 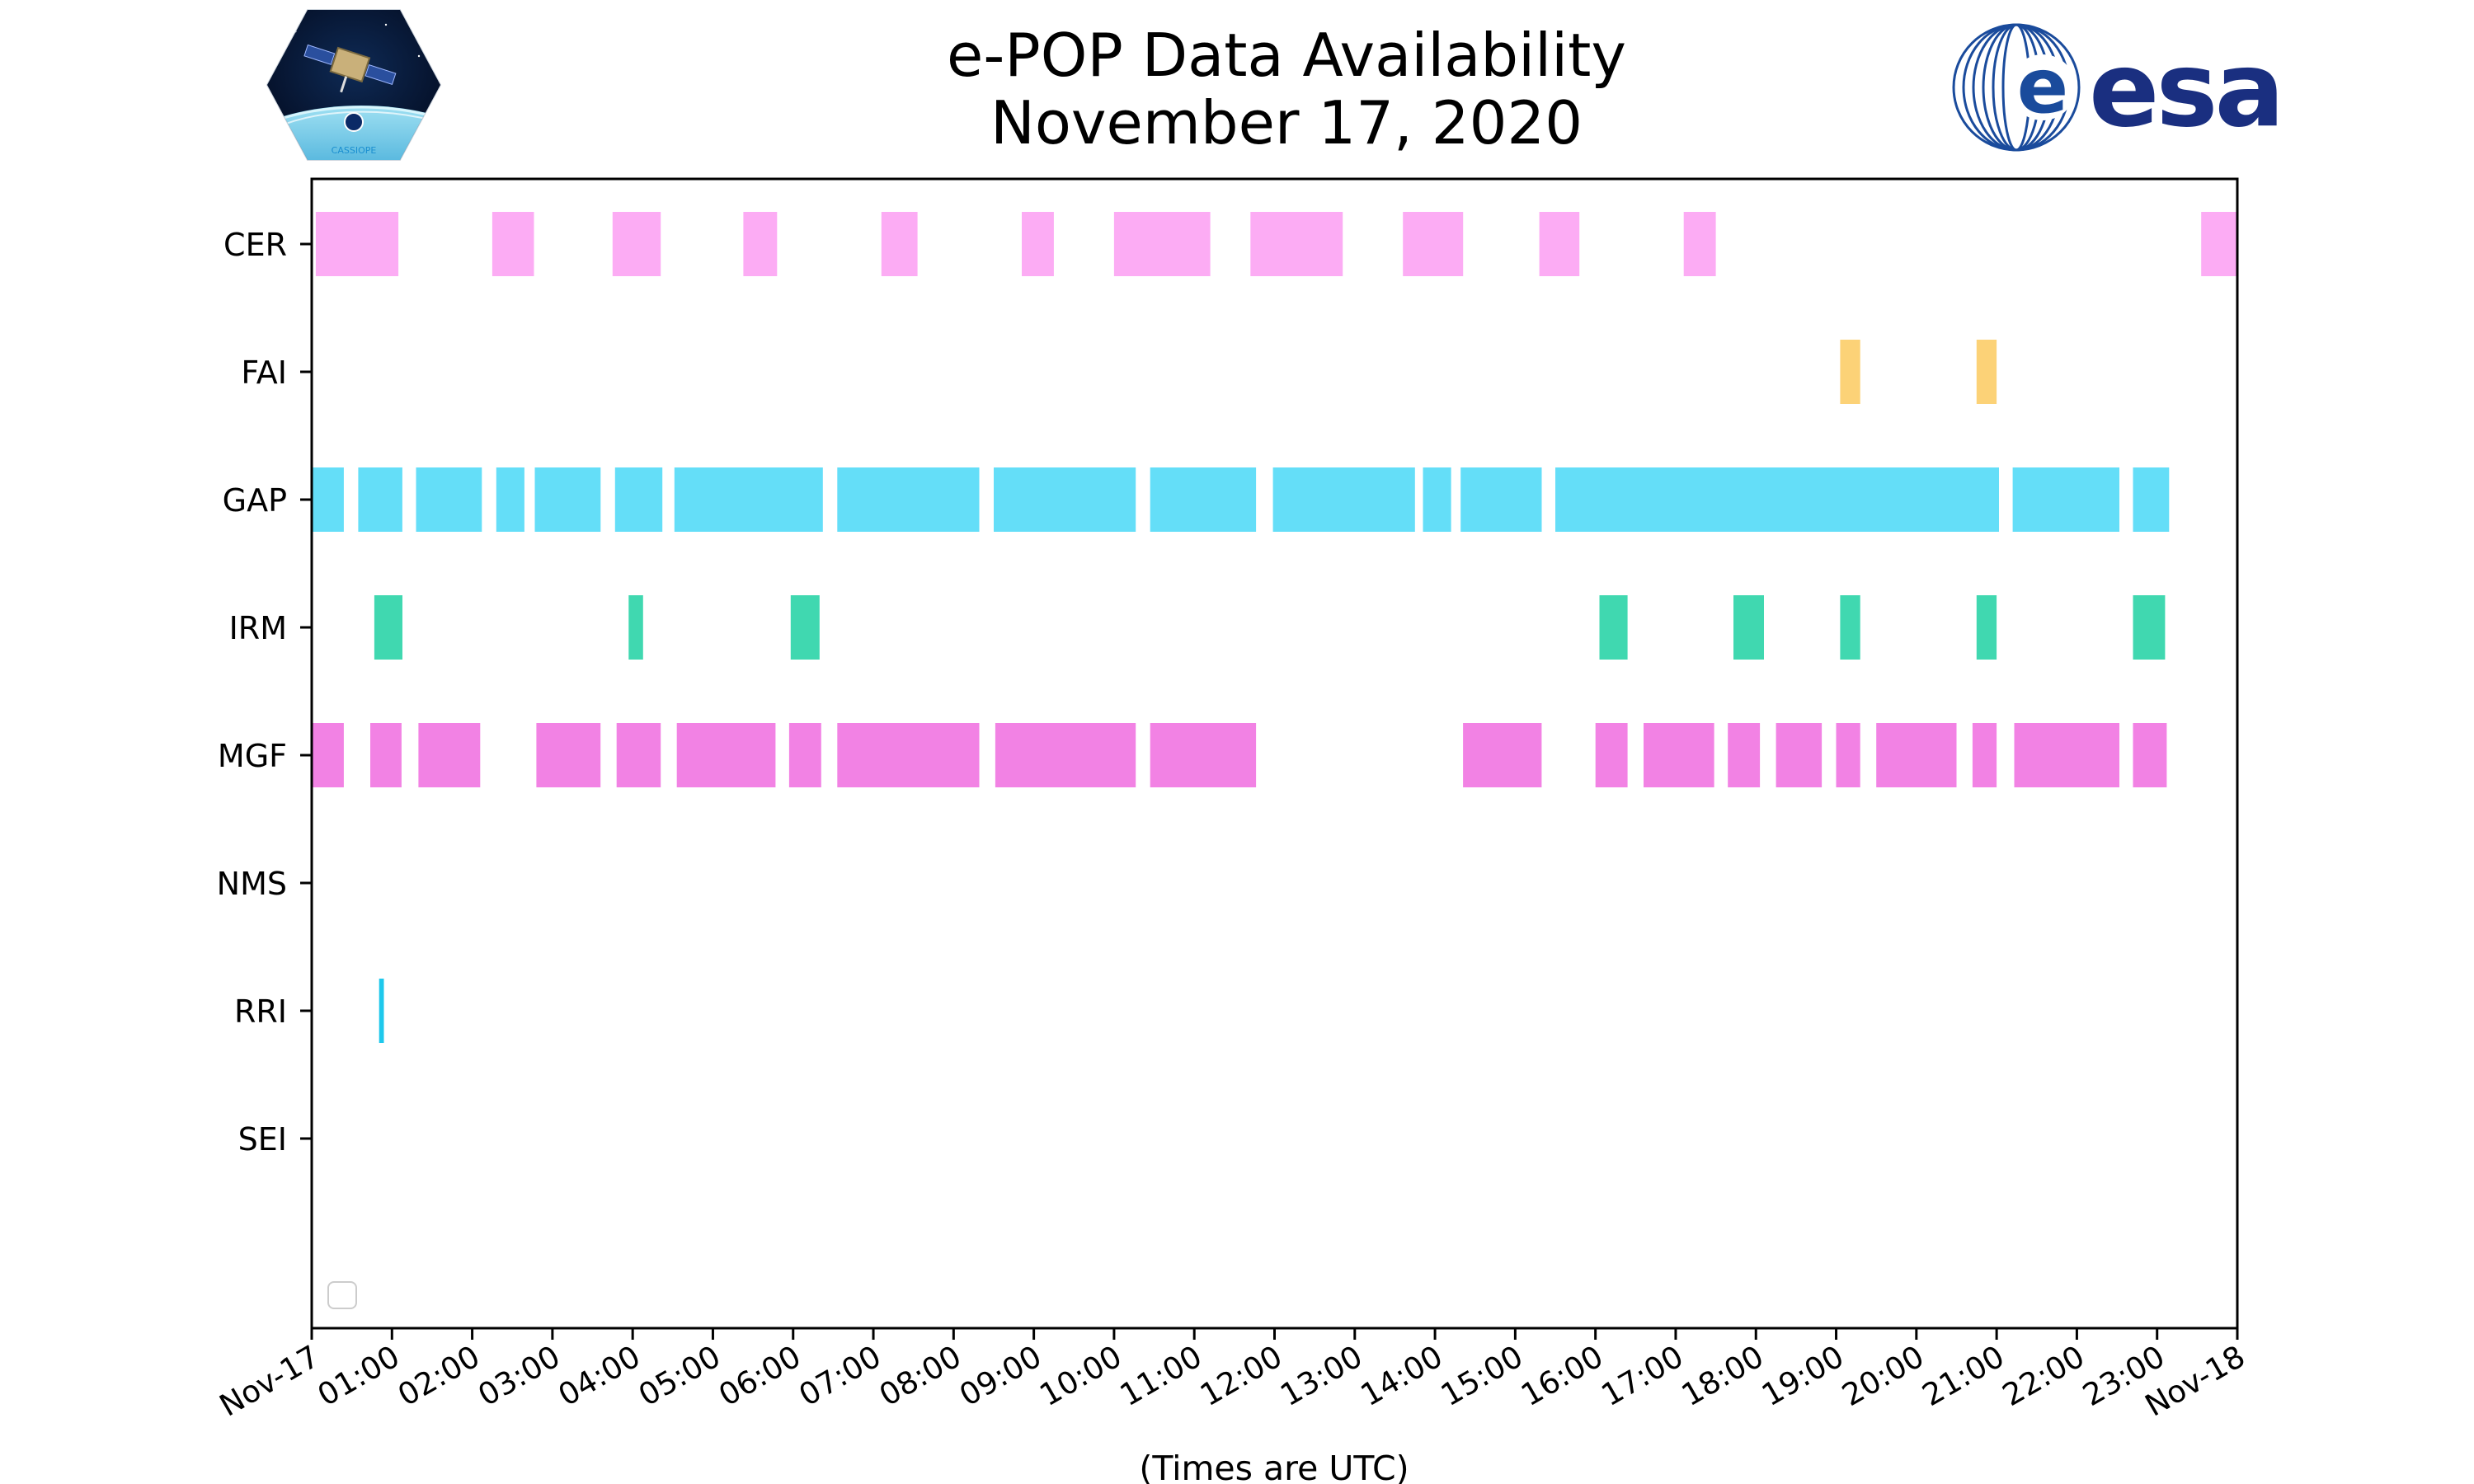 I want to click on cer-y-label: CER, so click(x=255, y=245).